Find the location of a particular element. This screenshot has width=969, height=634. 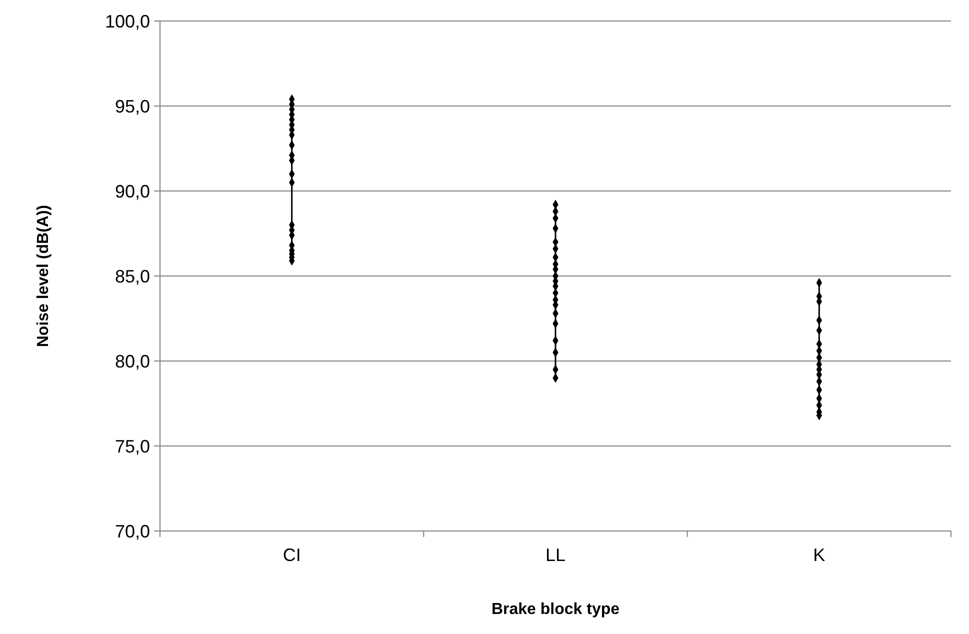

y-tick-label: 100,0 is located at coordinates (127, 21).